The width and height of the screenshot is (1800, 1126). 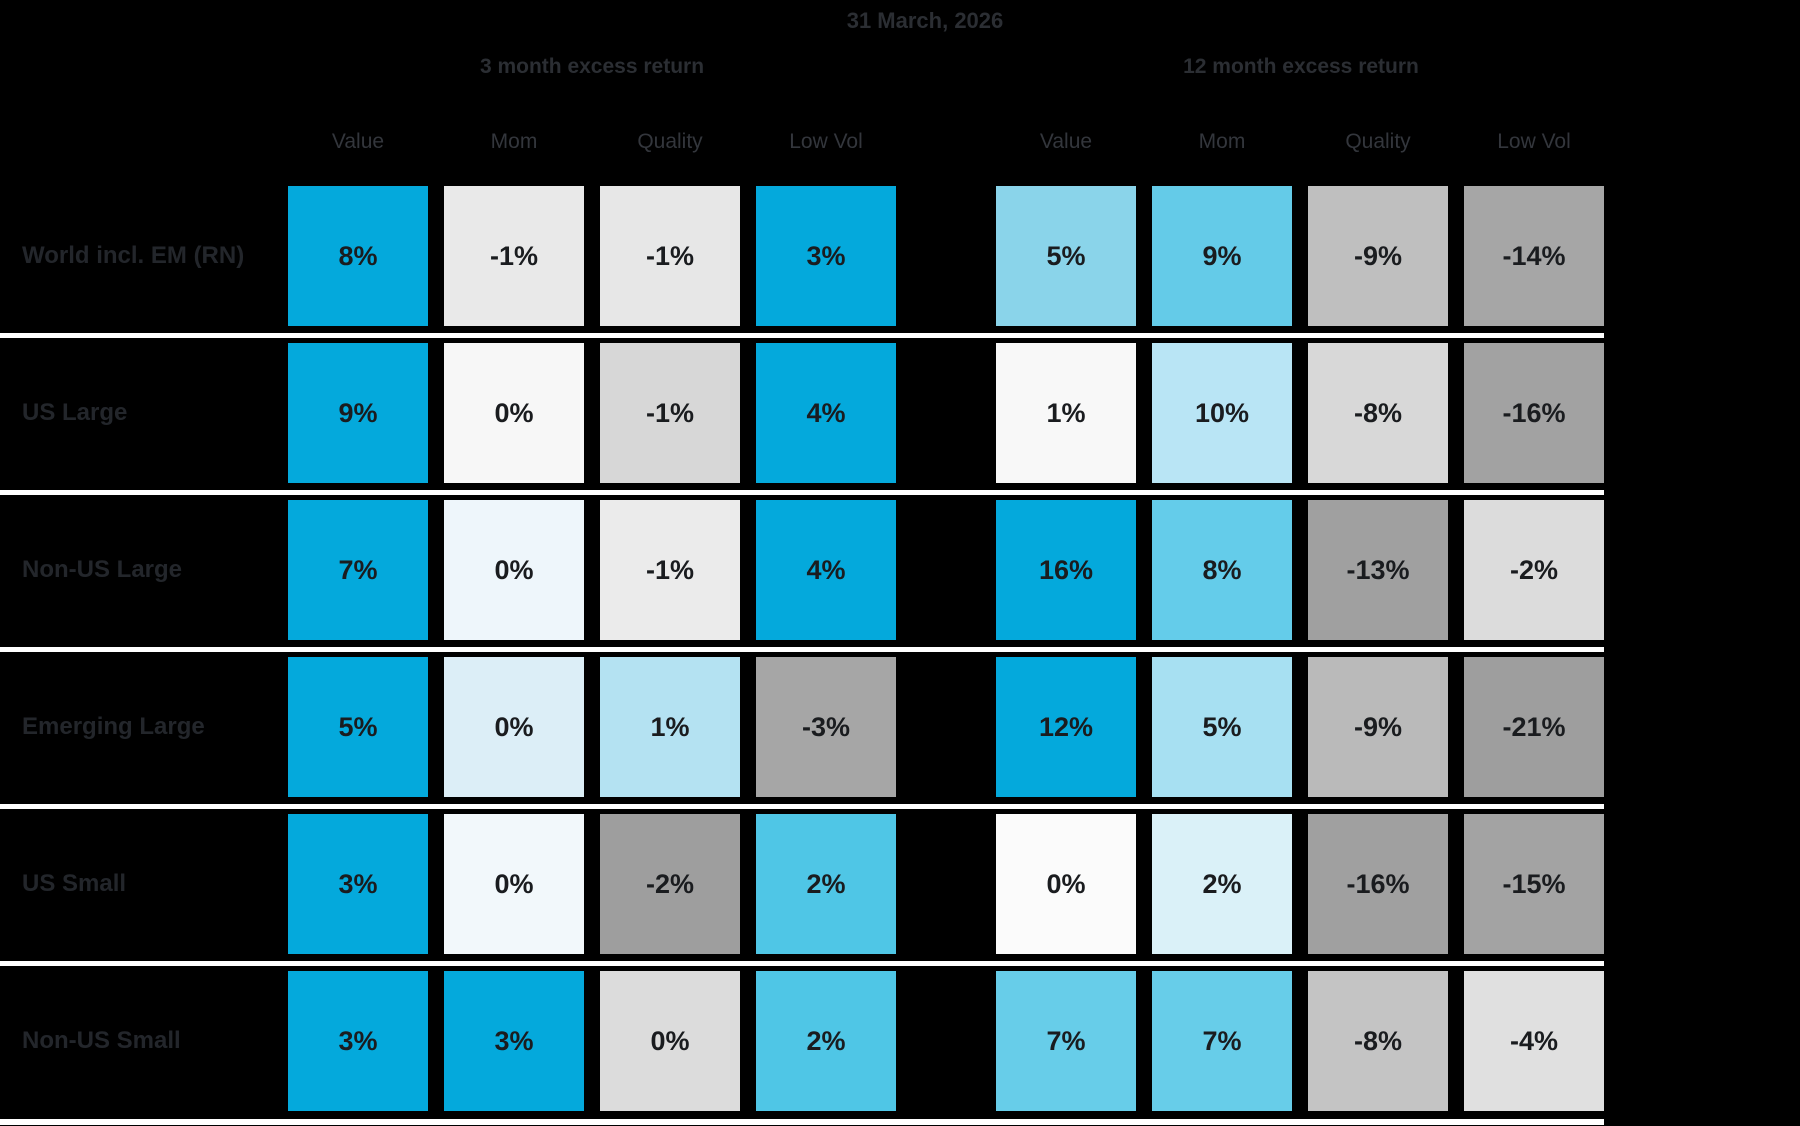 I want to click on table-bottom-line, so click(x=802, y=1122).